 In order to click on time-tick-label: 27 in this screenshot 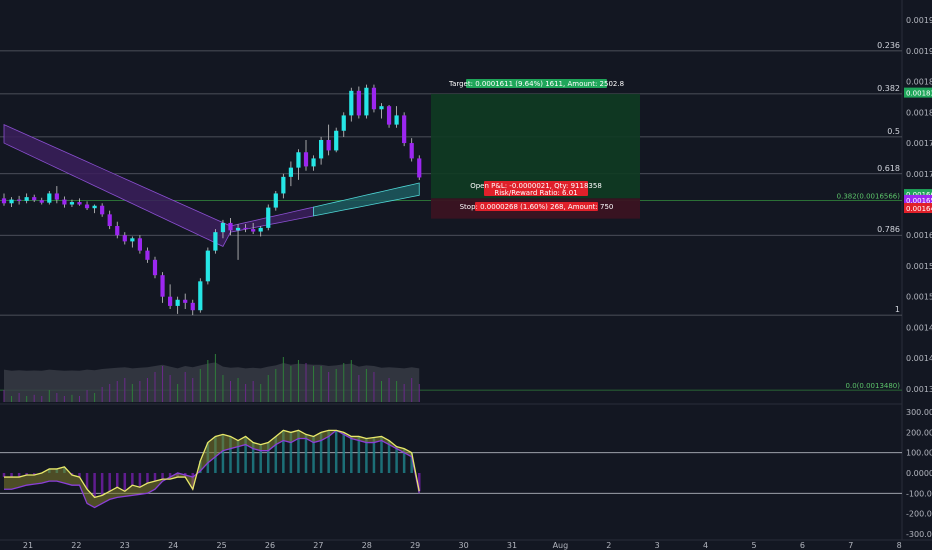, I will do `click(318, 545)`.